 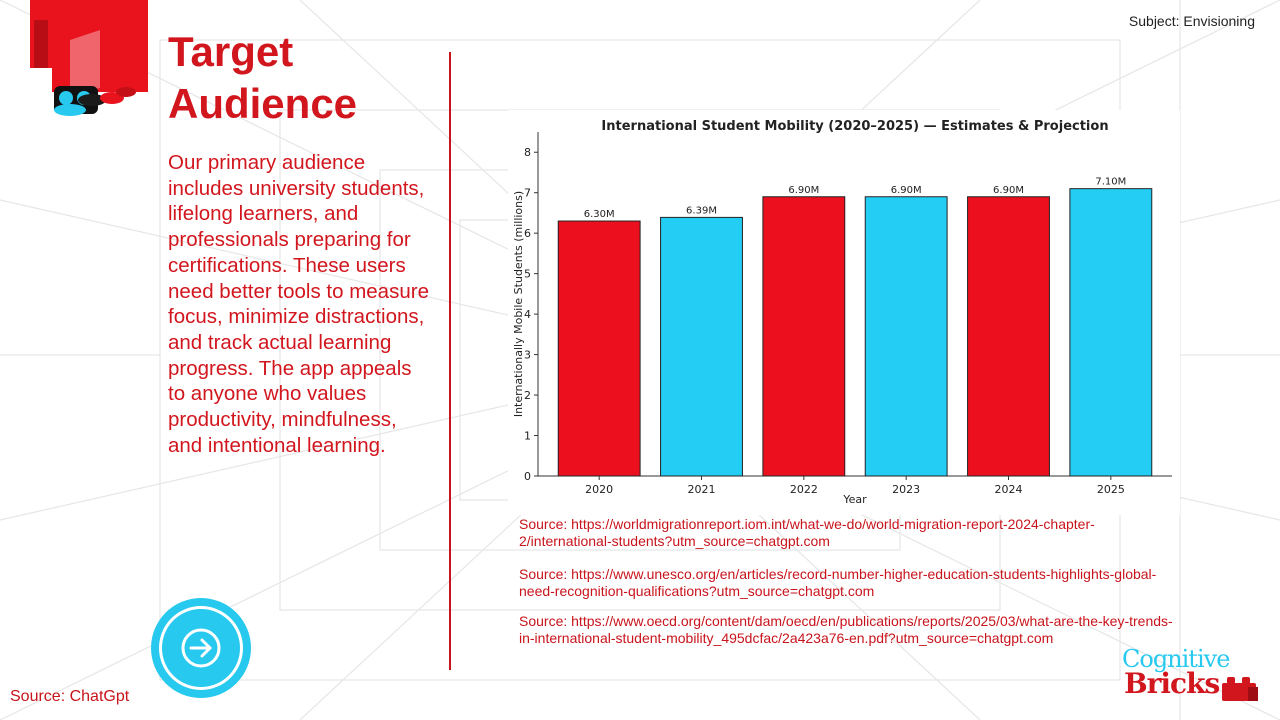 I want to click on brand-logo: Cognitive Bricks, so click(x=1194, y=675).